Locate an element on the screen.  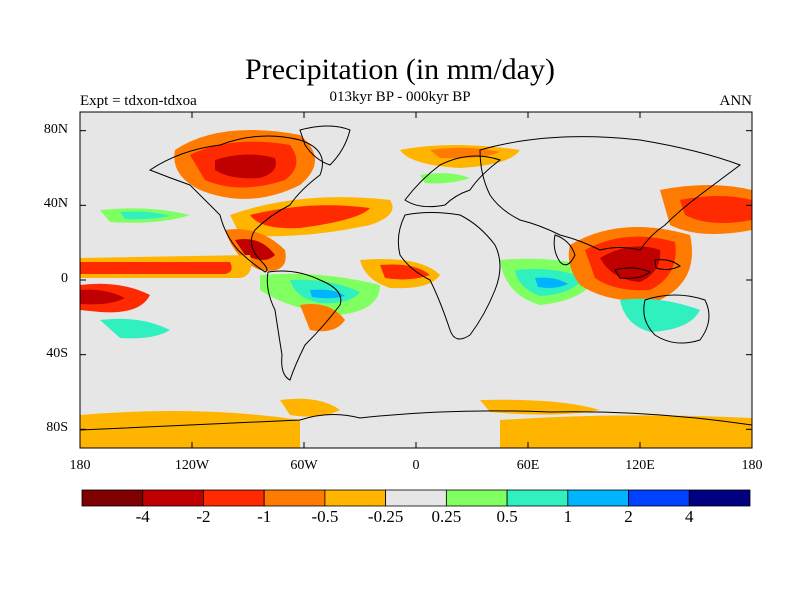
longitude-label: 60W is located at coordinates (304, 465).